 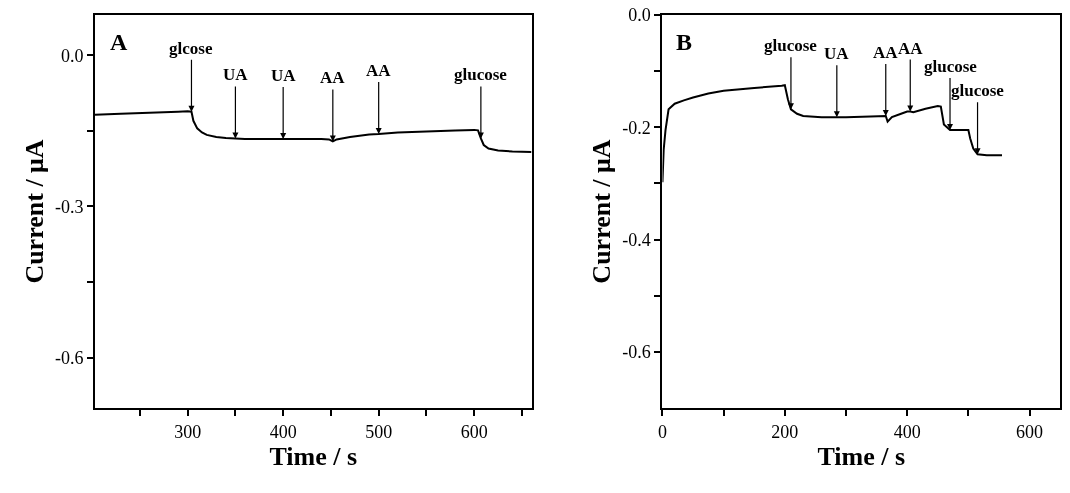 I want to click on y-tick-label: -0.3, so click(x=69, y=206).